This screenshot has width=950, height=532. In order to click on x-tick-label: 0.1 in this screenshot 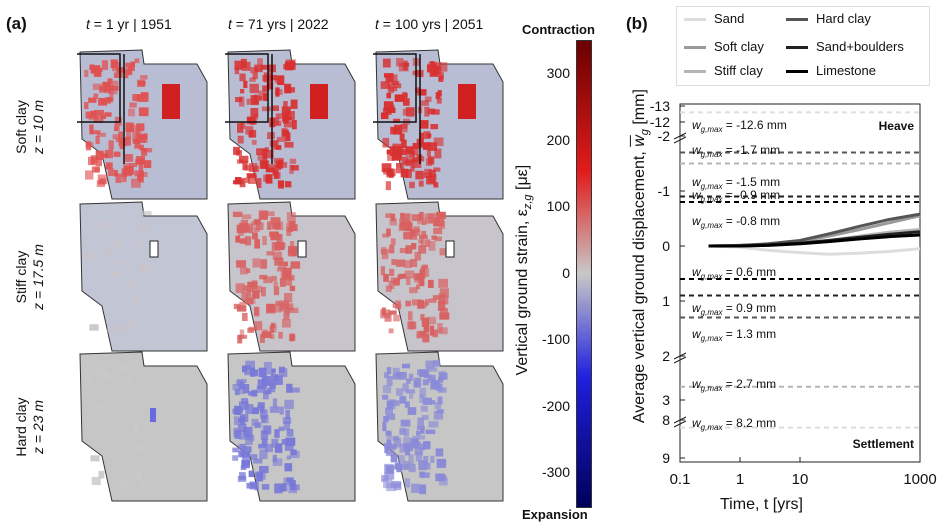, I will do `click(680, 479)`.